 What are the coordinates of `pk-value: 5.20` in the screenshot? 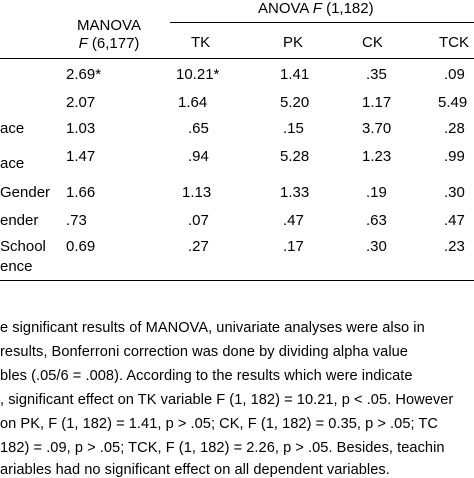 It's located at (295, 102).